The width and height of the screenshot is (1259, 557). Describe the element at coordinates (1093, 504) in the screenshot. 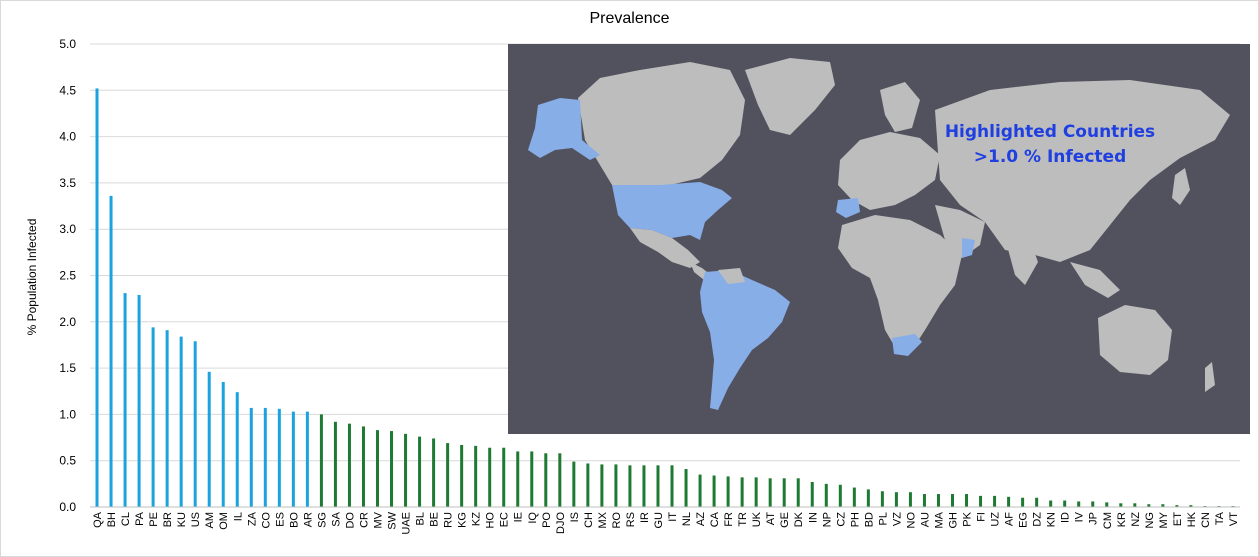

I see `bar-jp` at that location.